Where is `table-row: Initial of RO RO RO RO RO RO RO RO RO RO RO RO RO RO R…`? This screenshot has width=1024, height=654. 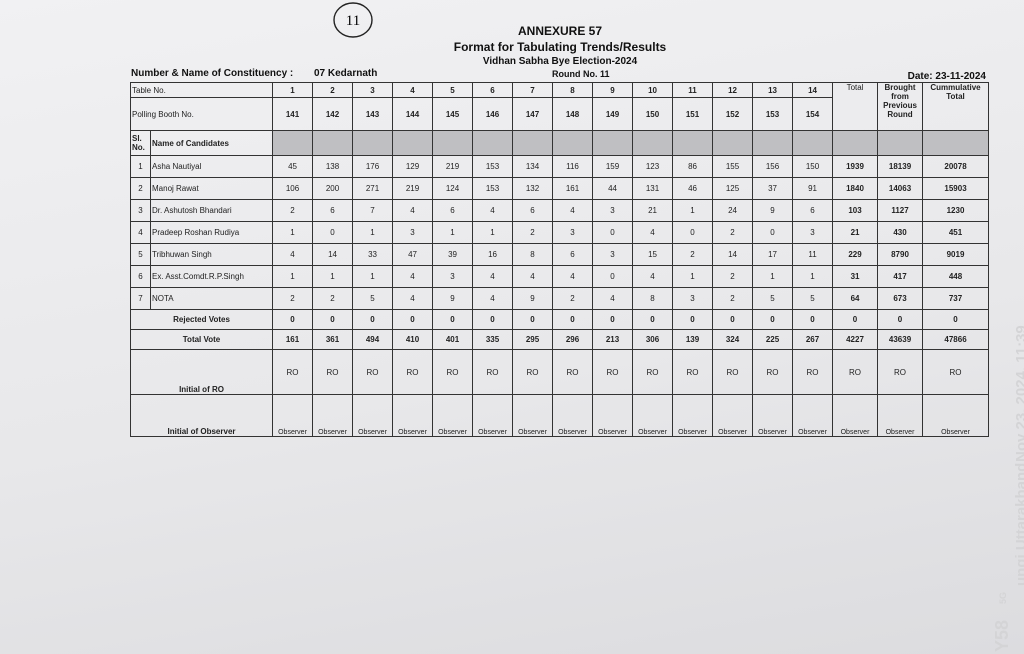 table-row: Initial of RO RO RO RO RO RO RO RO RO RO RO RO RO RO R… is located at coordinates (559, 372).